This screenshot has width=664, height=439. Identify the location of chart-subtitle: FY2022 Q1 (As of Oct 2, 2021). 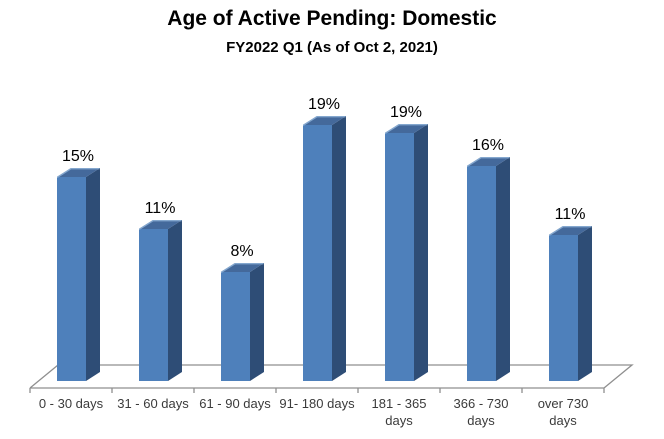
(332, 47).